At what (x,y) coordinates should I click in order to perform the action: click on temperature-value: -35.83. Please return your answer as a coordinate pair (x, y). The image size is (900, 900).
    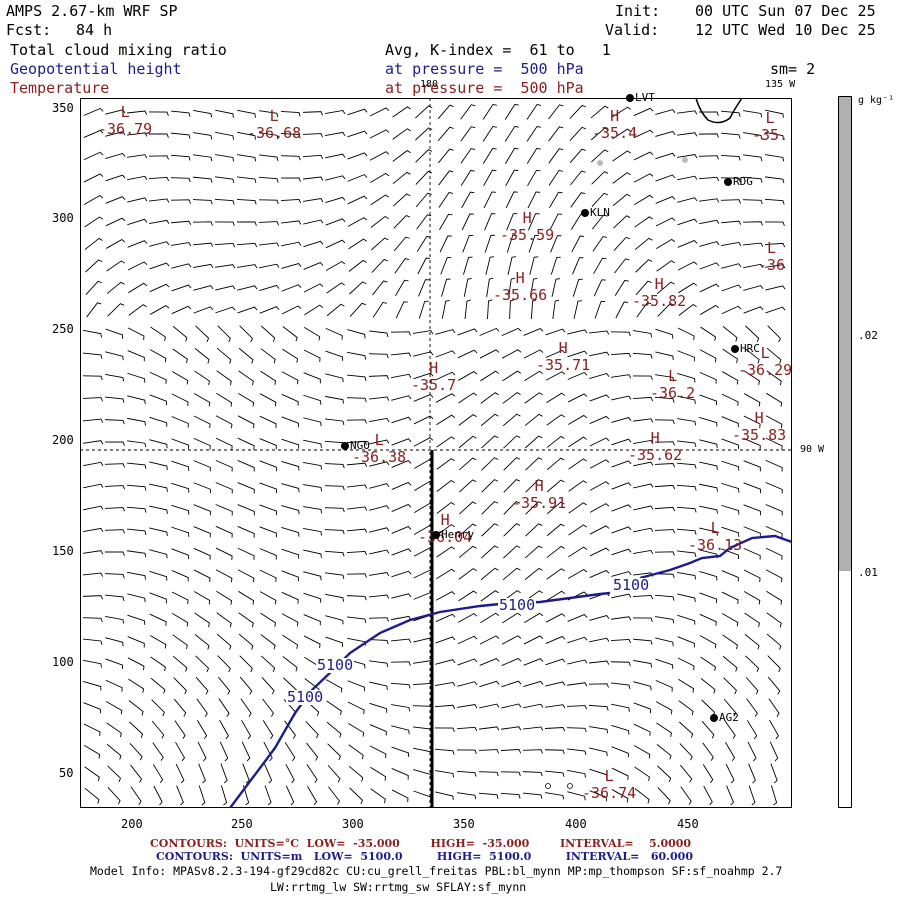
    Looking at the image, I should click on (759, 435).